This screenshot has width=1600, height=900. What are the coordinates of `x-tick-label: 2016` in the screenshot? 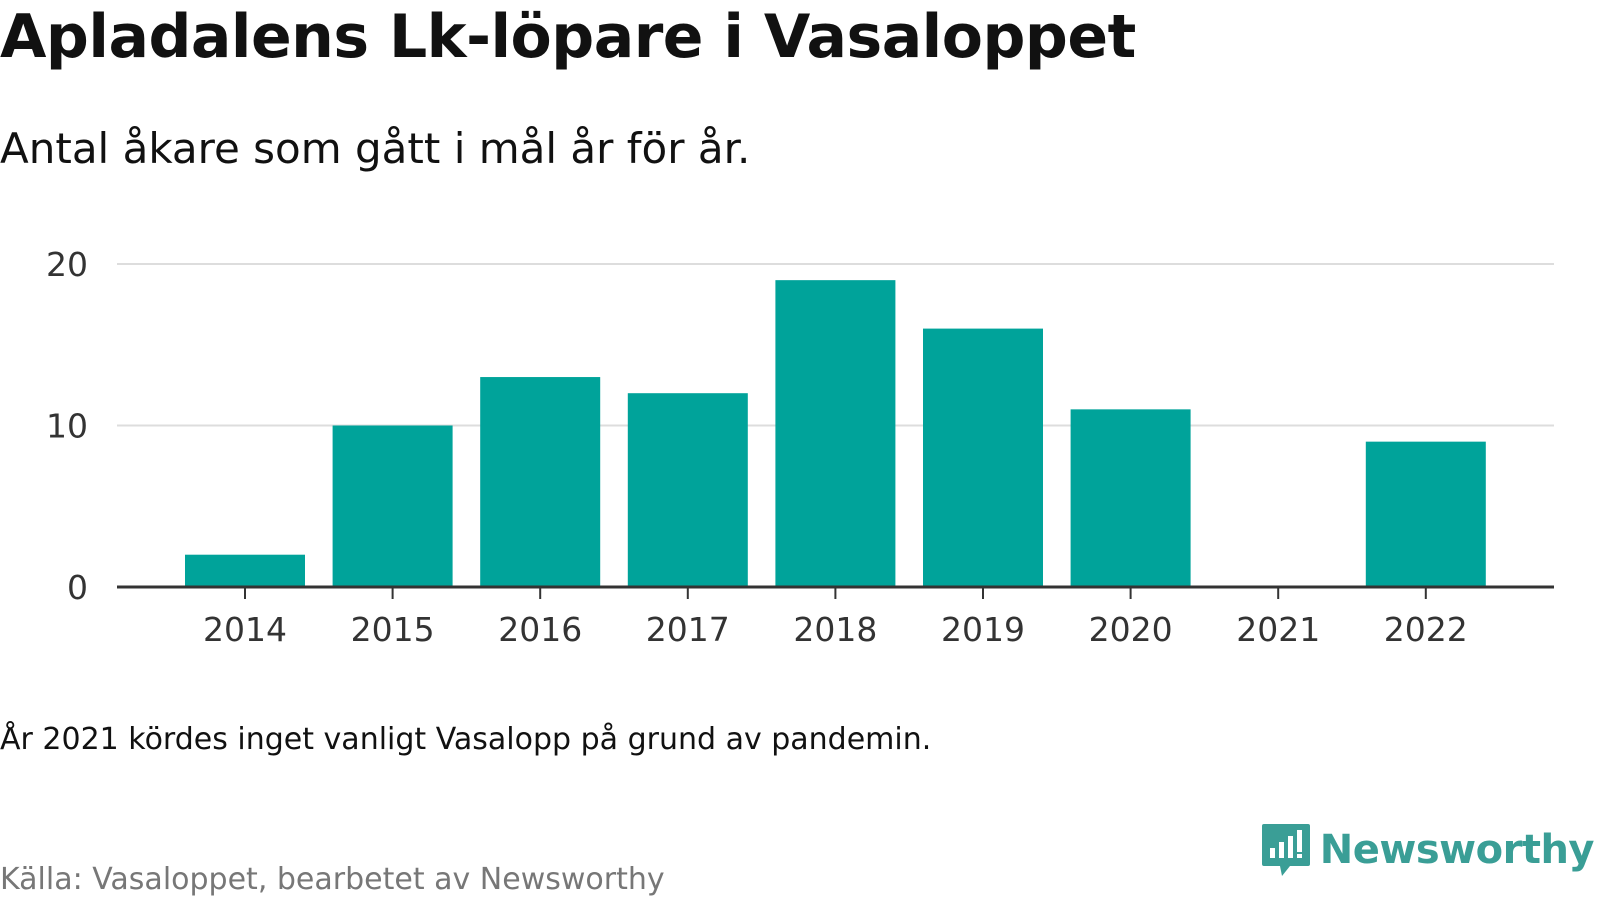 It's located at (540, 629).